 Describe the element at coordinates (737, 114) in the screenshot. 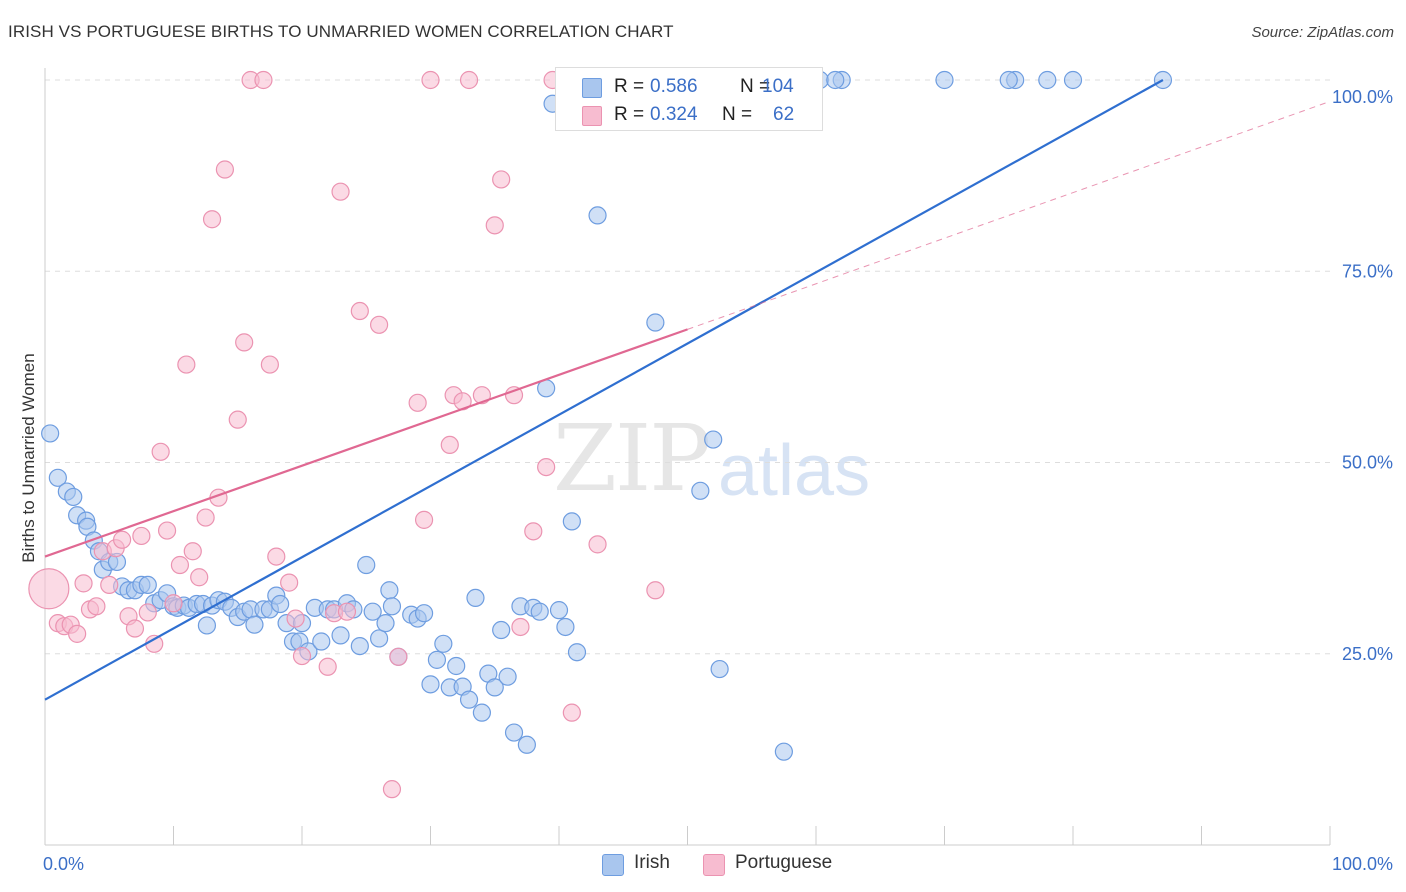

I see `portuguese-n-label: N =` at that location.